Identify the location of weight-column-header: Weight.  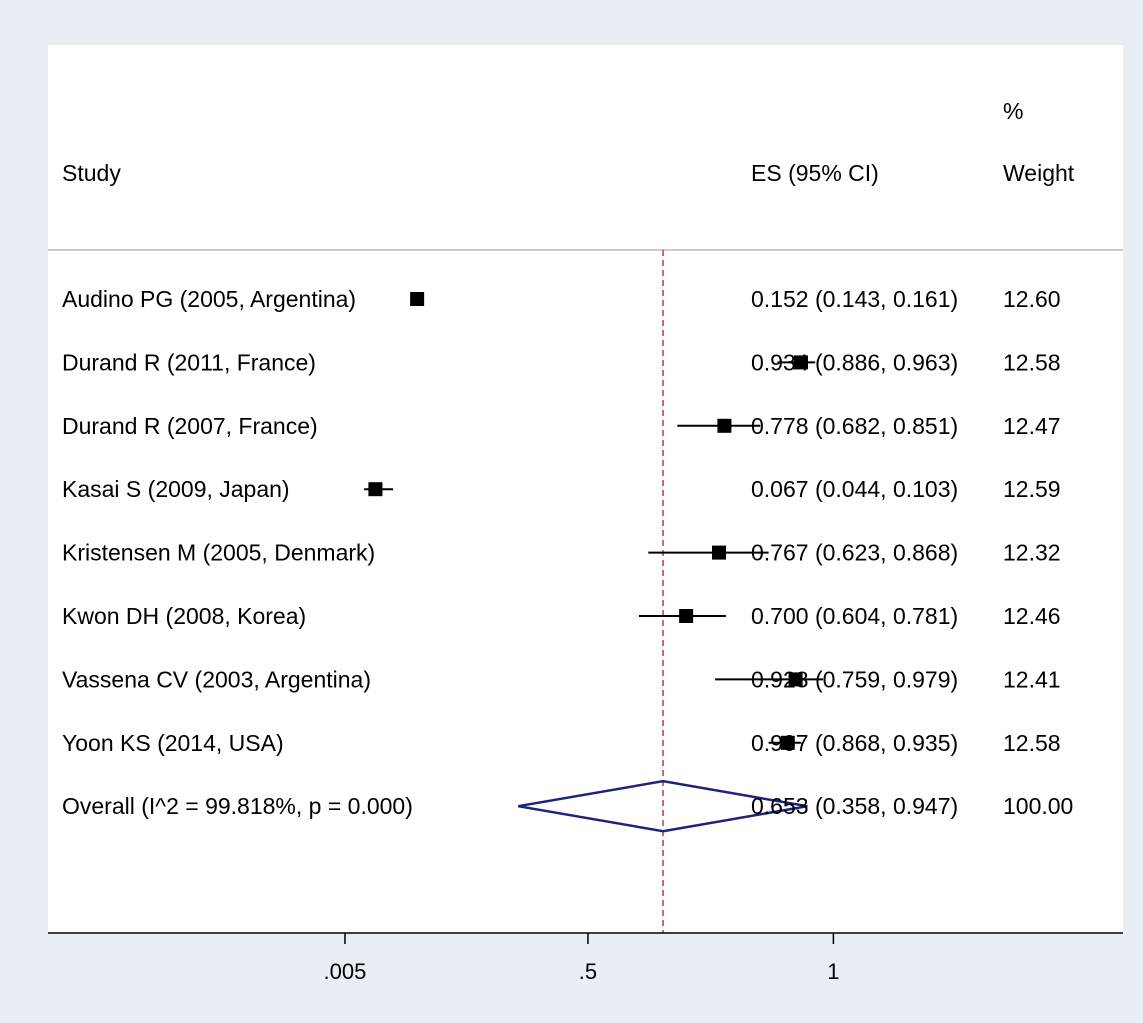
(1039, 173).